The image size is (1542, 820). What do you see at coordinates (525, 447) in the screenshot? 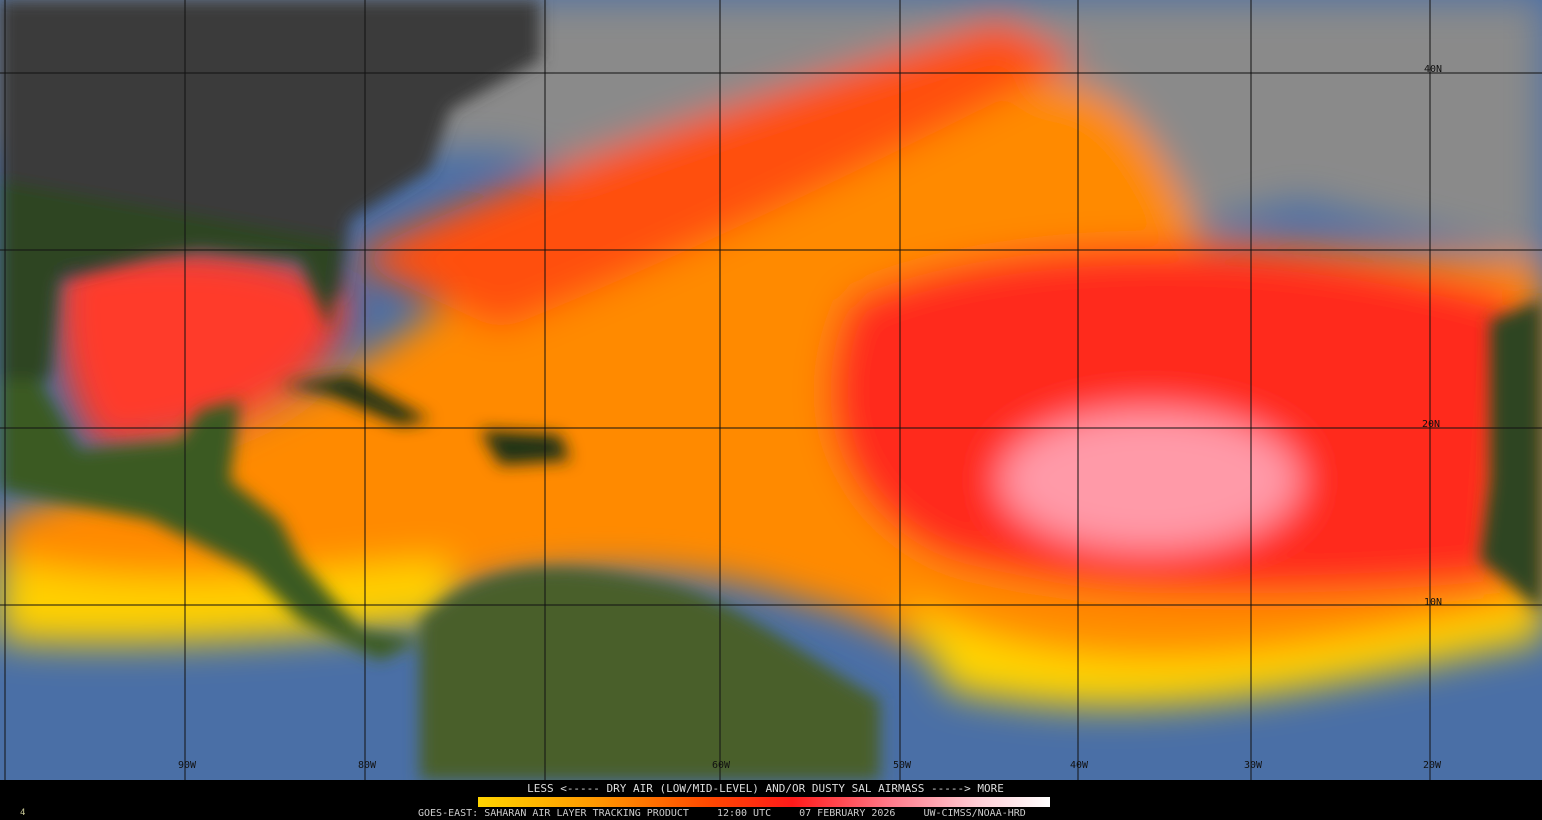
I see `land-hispaniola` at bounding box center [525, 447].